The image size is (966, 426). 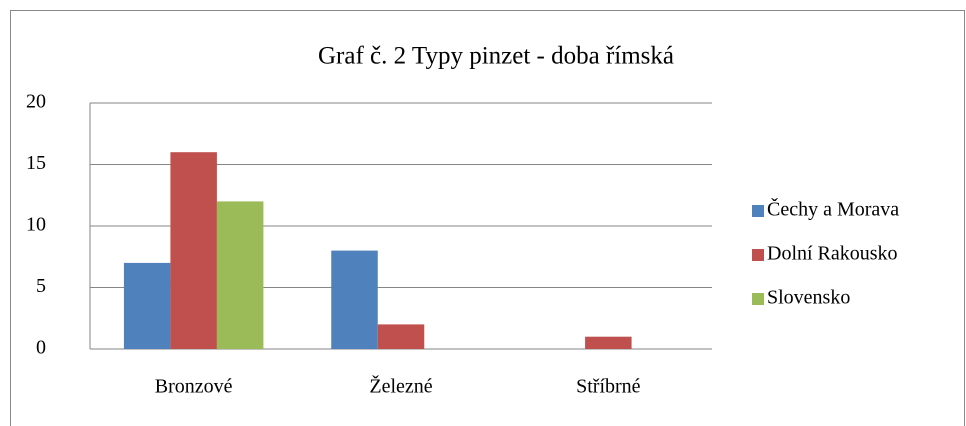 What do you see at coordinates (832, 254) in the screenshot?
I see `legend-label: Dolní Rakousko` at bounding box center [832, 254].